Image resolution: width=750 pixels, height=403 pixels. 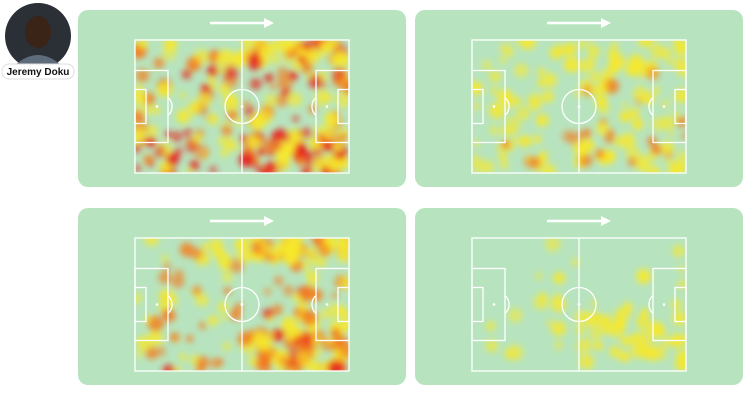 What do you see at coordinates (585, 304) in the screenshot?
I see `heat-layer` at bounding box center [585, 304].